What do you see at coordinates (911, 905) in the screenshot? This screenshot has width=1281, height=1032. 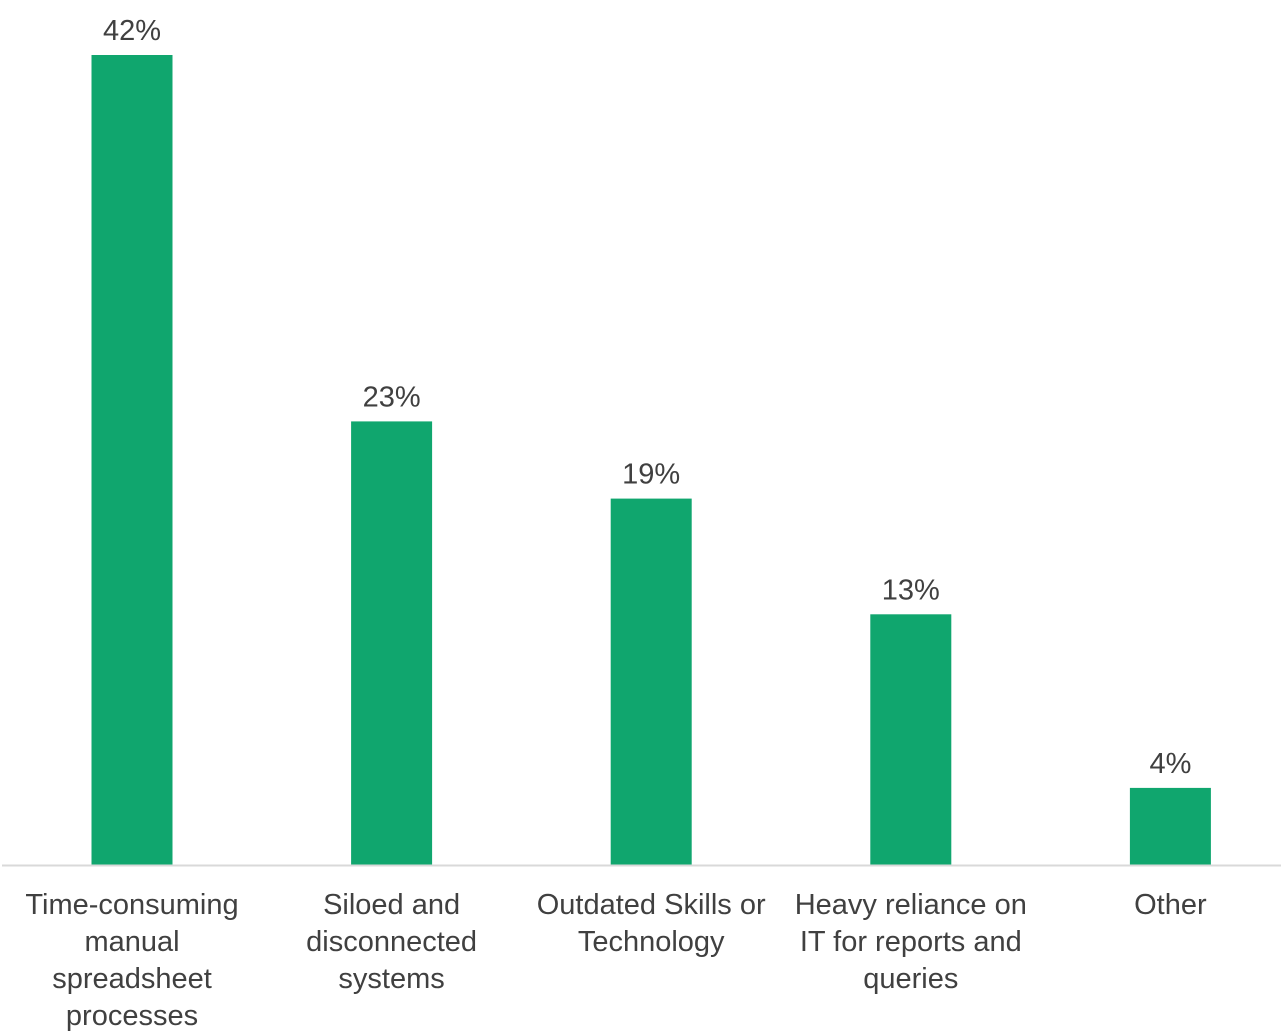 I see `category-label-line: Heavy reliance on` at bounding box center [911, 905].